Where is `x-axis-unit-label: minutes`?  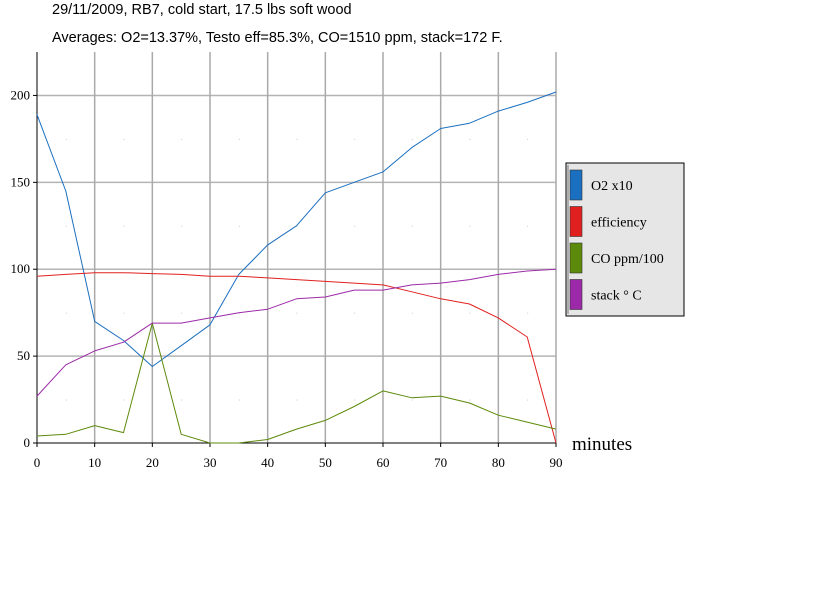
x-axis-unit-label: minutes is located at coordinates (602, 444).